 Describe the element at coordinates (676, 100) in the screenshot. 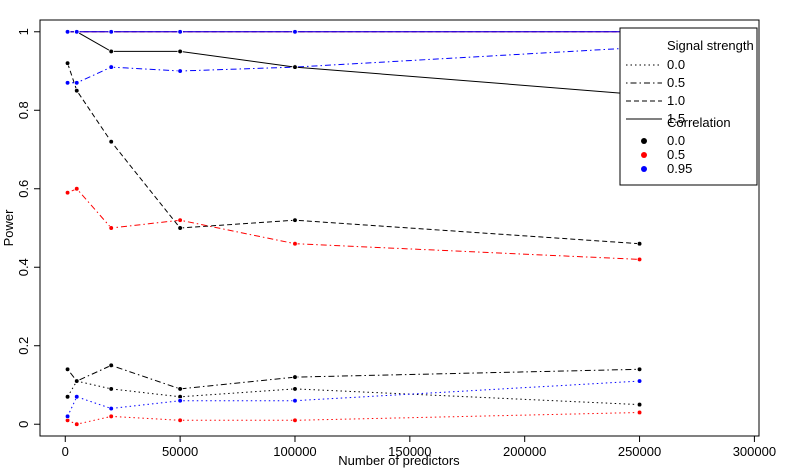

I see `legend-signal-label: 1.0` at that location.